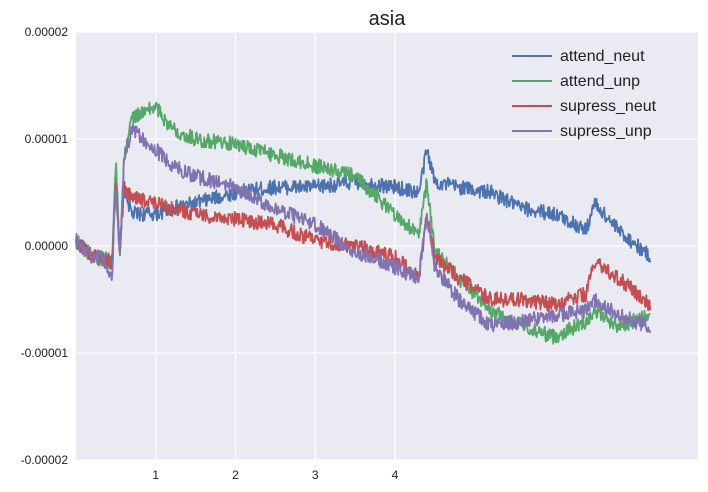  What do you see at coordinates (606, 131) in the screenshot?
I see `legend-label: supress_unp` at bounding box center [606, 131].